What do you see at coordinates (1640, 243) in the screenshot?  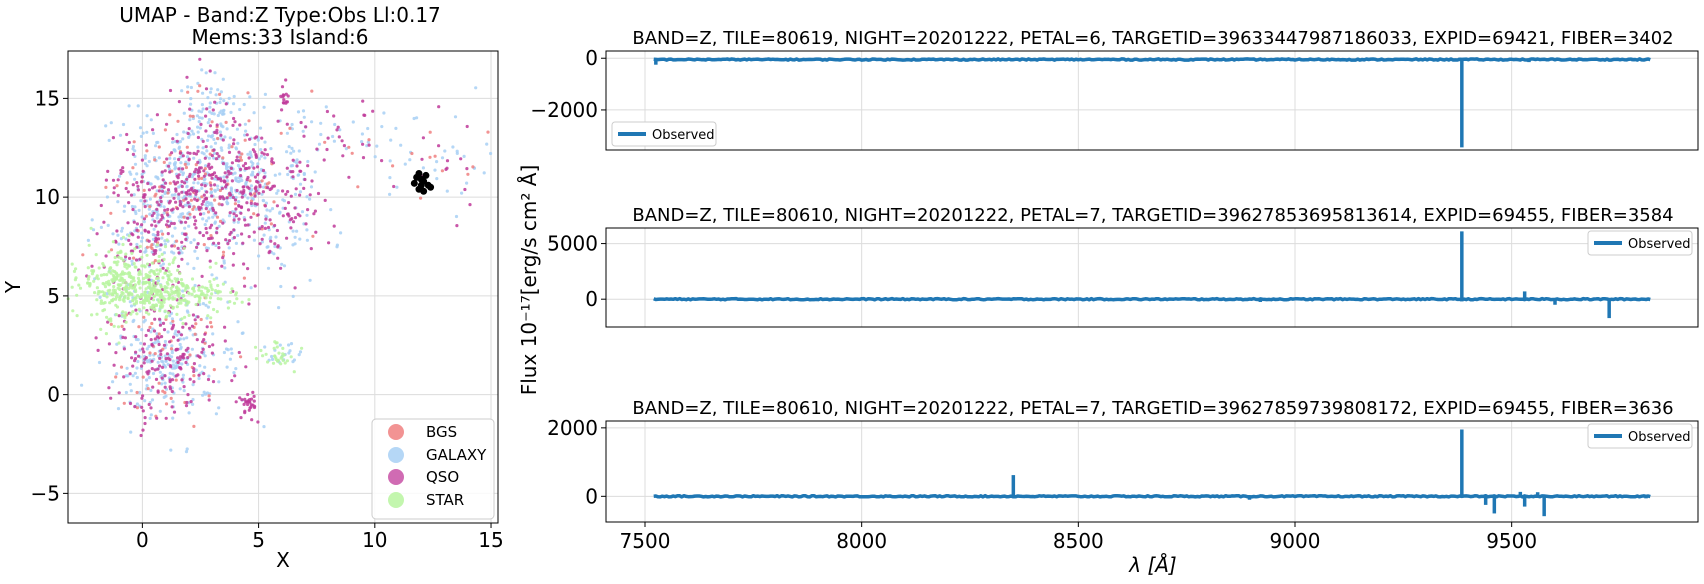 I see `spectrum-2-legend-box` at bounding box center [1640, 243].